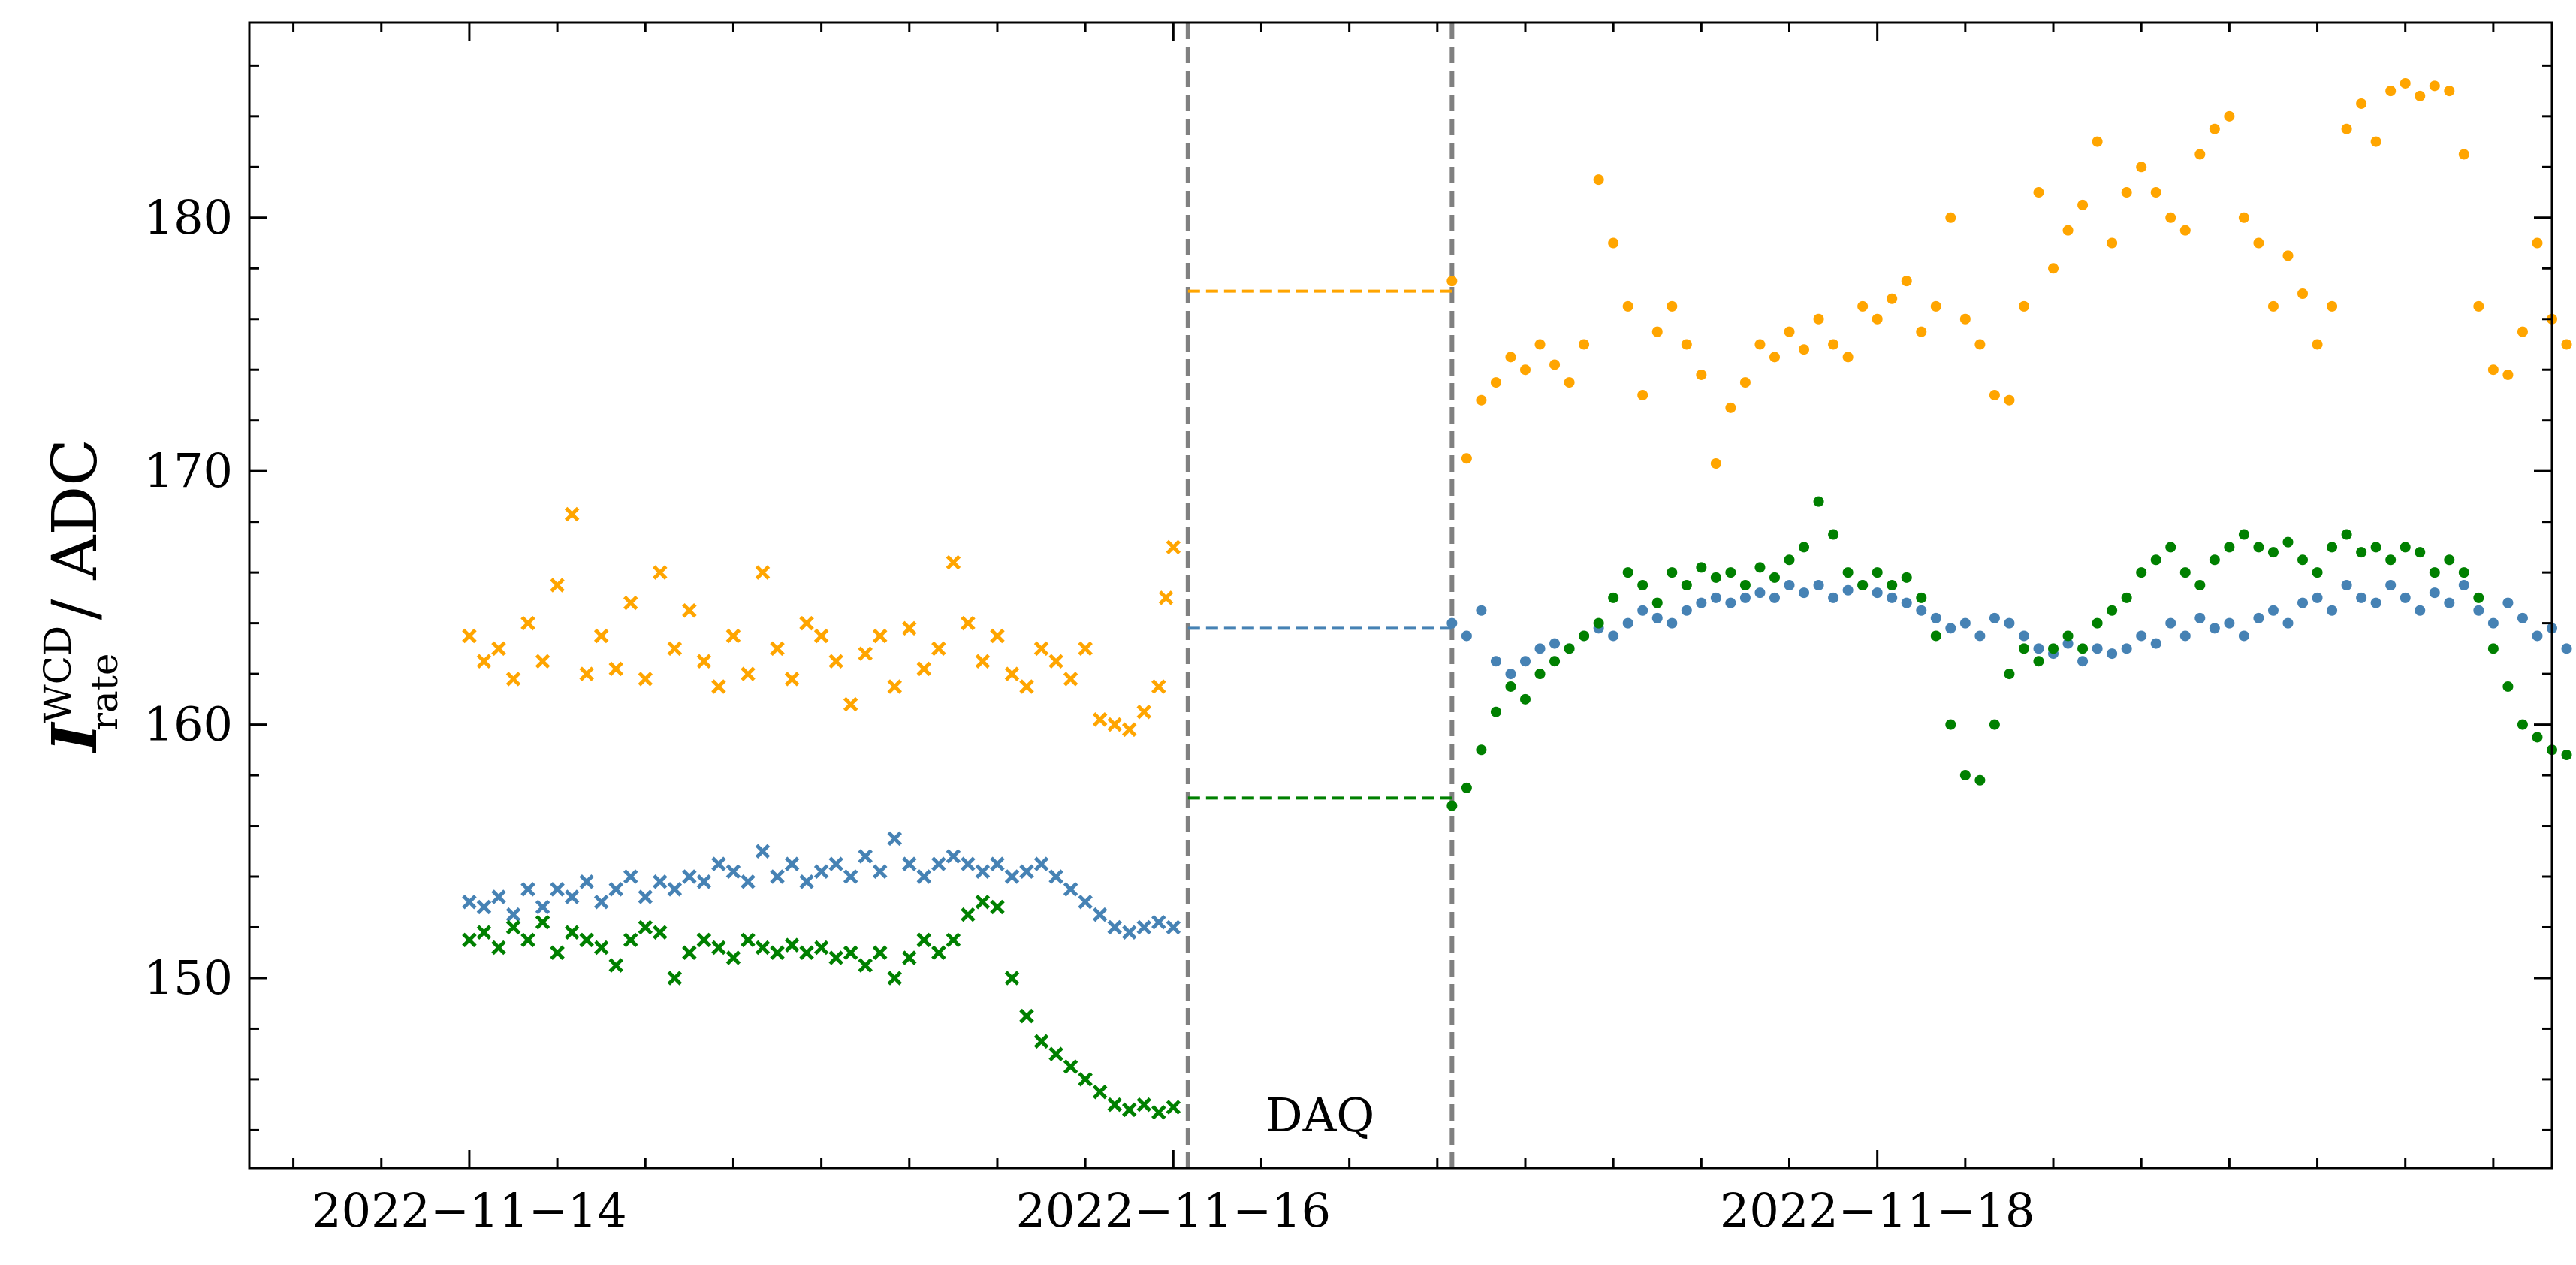  Describe the element at coordinates (469, 1211) in the screenshot. I see `x-tick-label: 2022−11−14` at that location.